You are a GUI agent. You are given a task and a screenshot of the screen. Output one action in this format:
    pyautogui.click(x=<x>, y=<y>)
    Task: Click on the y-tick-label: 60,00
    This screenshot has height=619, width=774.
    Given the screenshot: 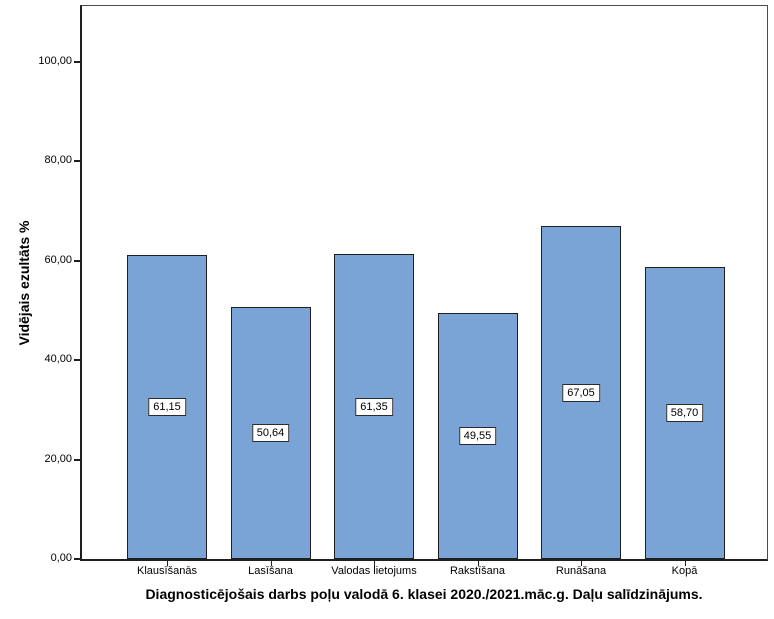 What is the action you would take?
    pyautogui.click(x=58, y=259)
    